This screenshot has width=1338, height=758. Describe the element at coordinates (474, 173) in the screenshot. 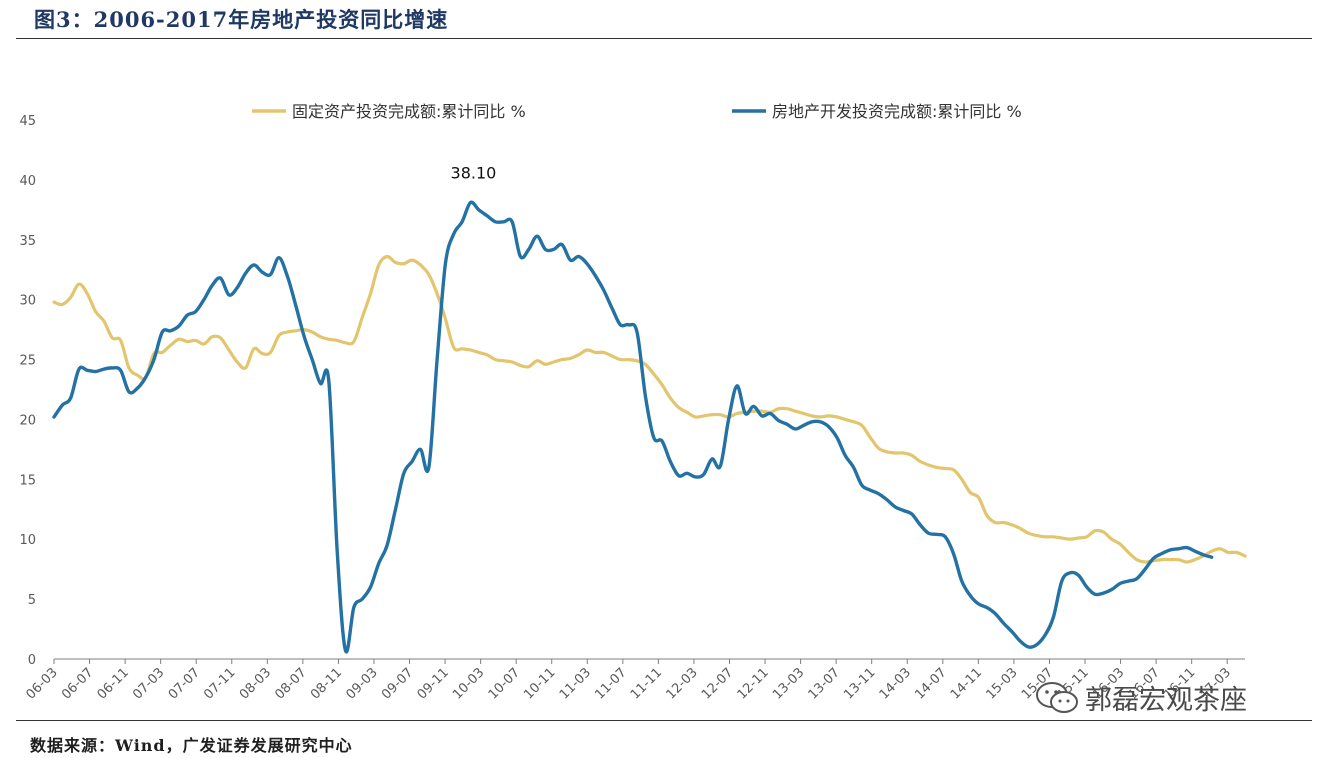

I see `data-label: 38.10` at that location.